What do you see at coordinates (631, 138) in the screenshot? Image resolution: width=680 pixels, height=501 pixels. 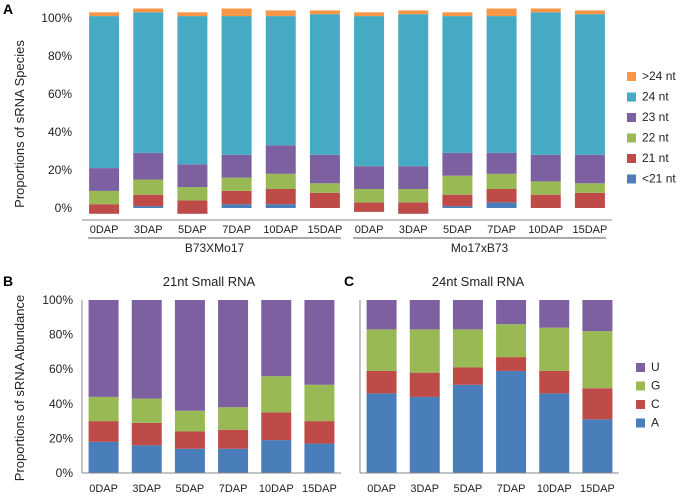 I see `a-legend-swatch-22-nt` at bounding box center [631, 138].